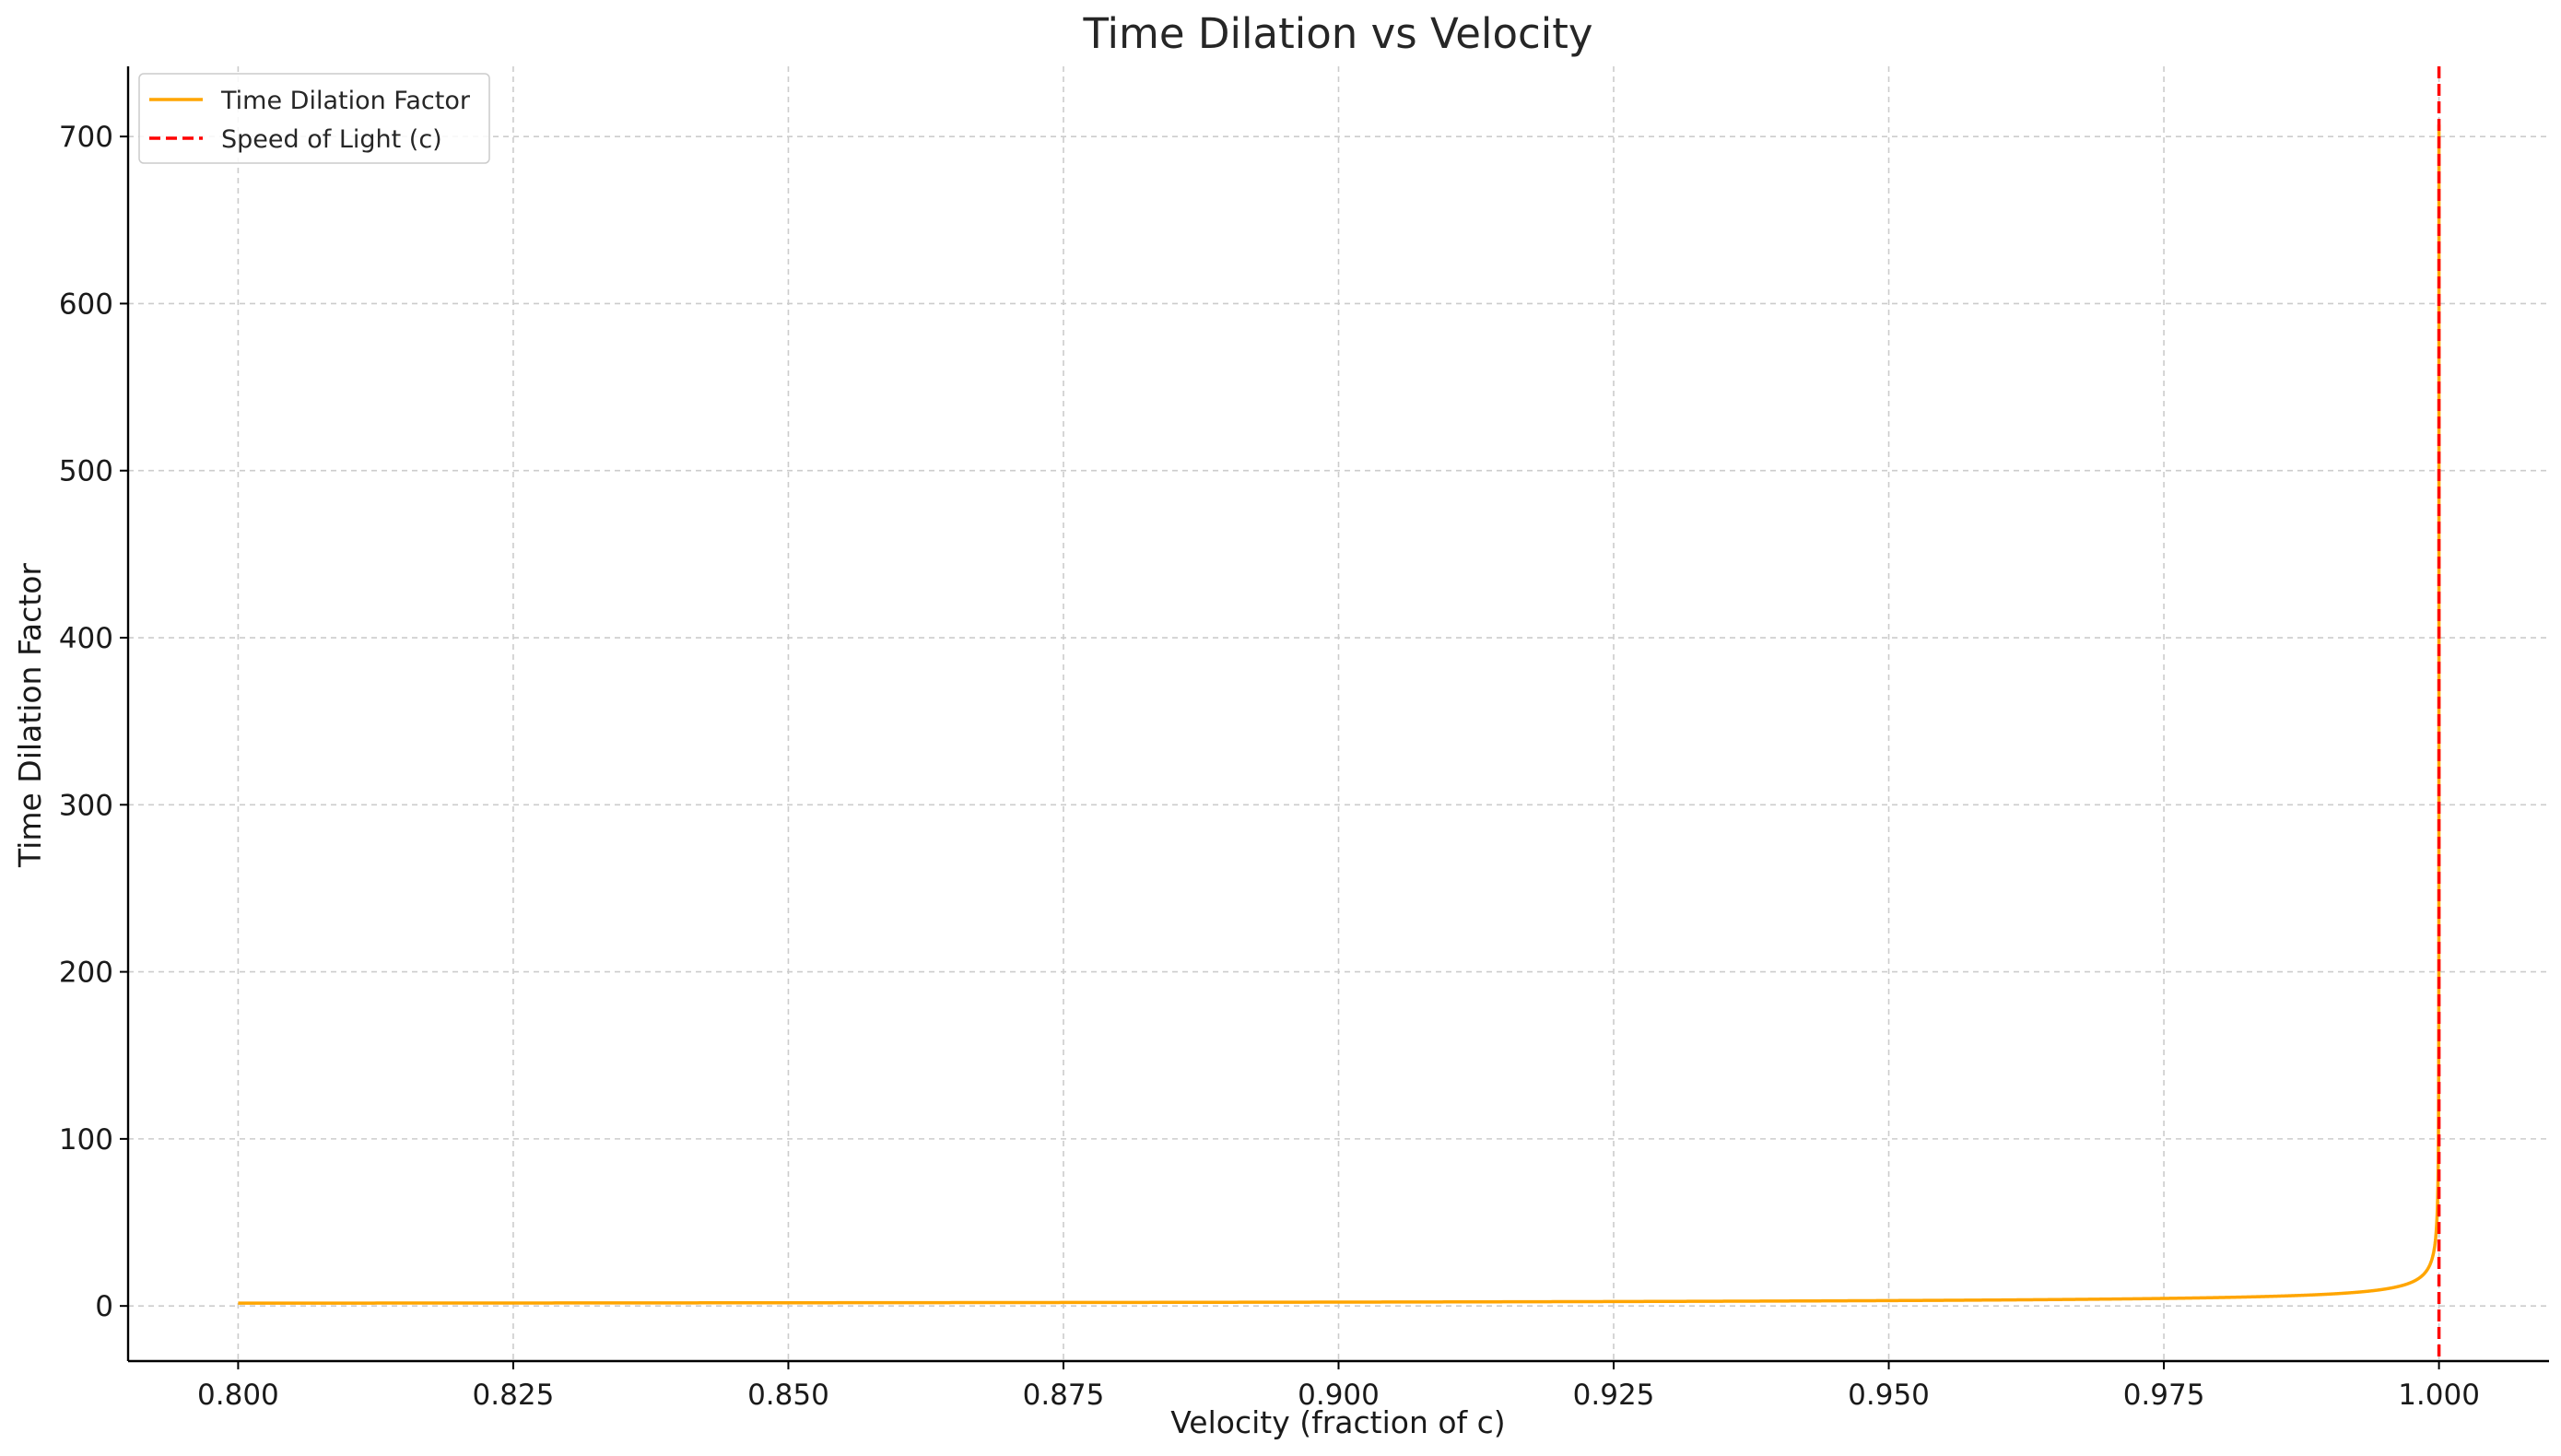 Image resolution: width=2561 pixels, height=1456 pixels. Describe the element at coordinates (332, 139) in the screenshot. I see `legend-label-speed-of-light: Speed of Light (c)` at that location.